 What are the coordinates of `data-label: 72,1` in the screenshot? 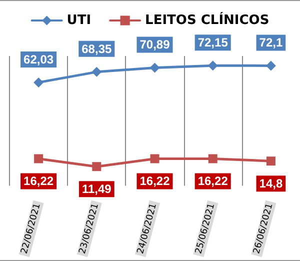 It's located at (271, 43).